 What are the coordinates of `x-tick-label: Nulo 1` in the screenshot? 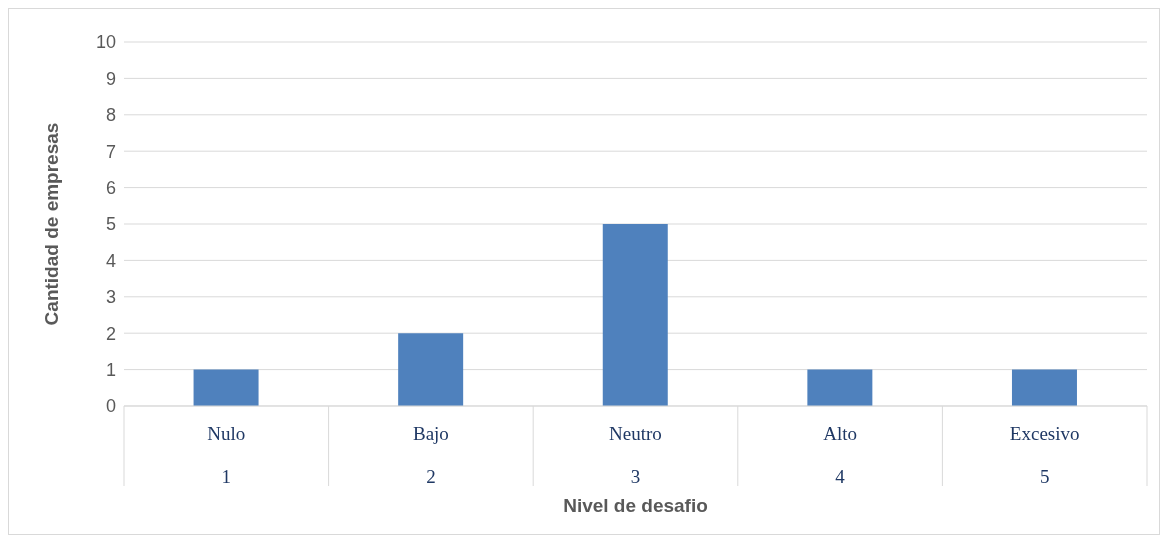 It's located at (226, 455).